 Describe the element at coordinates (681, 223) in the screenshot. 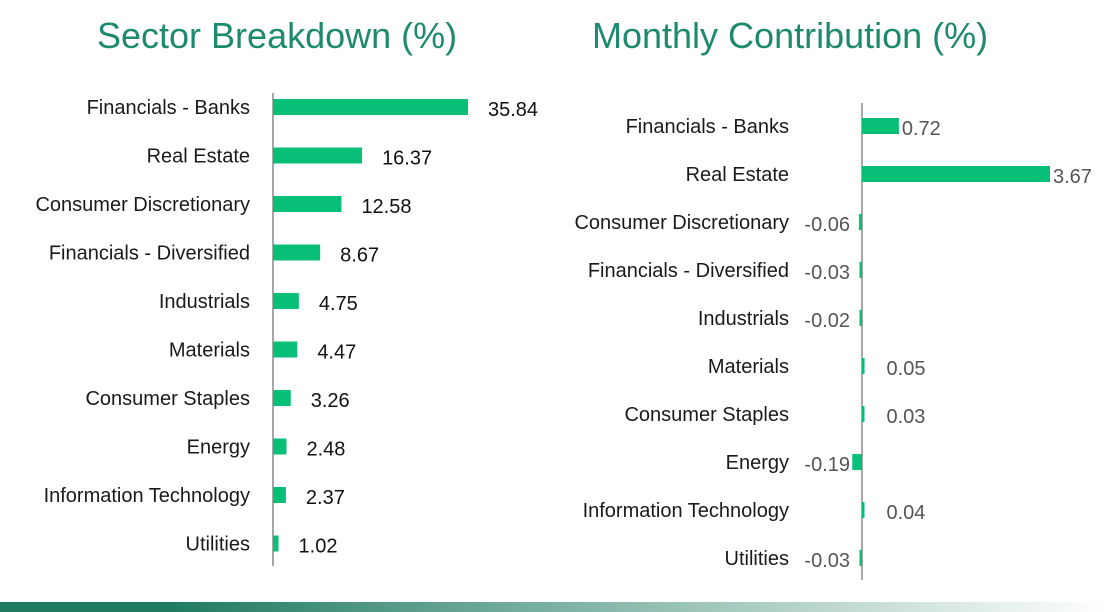

I see `contribution-category-label: Consumer Discretionary` at that location.